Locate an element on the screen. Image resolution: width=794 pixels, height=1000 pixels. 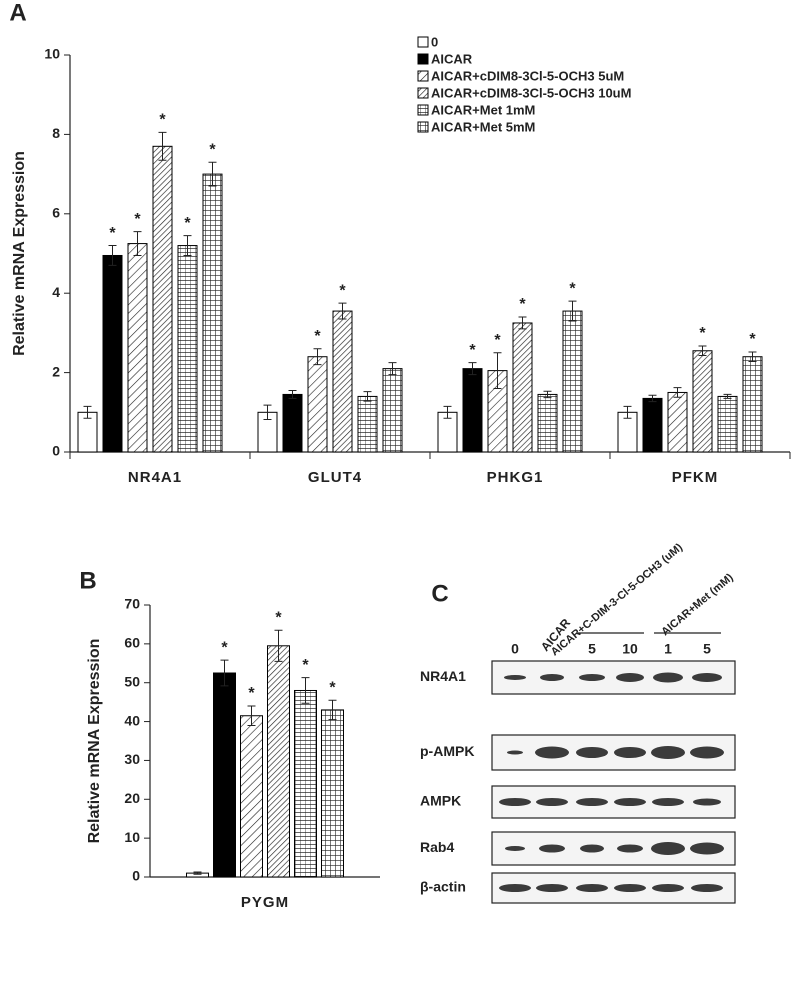
y-tick-label: 60 is located at coordinates (132, 643).